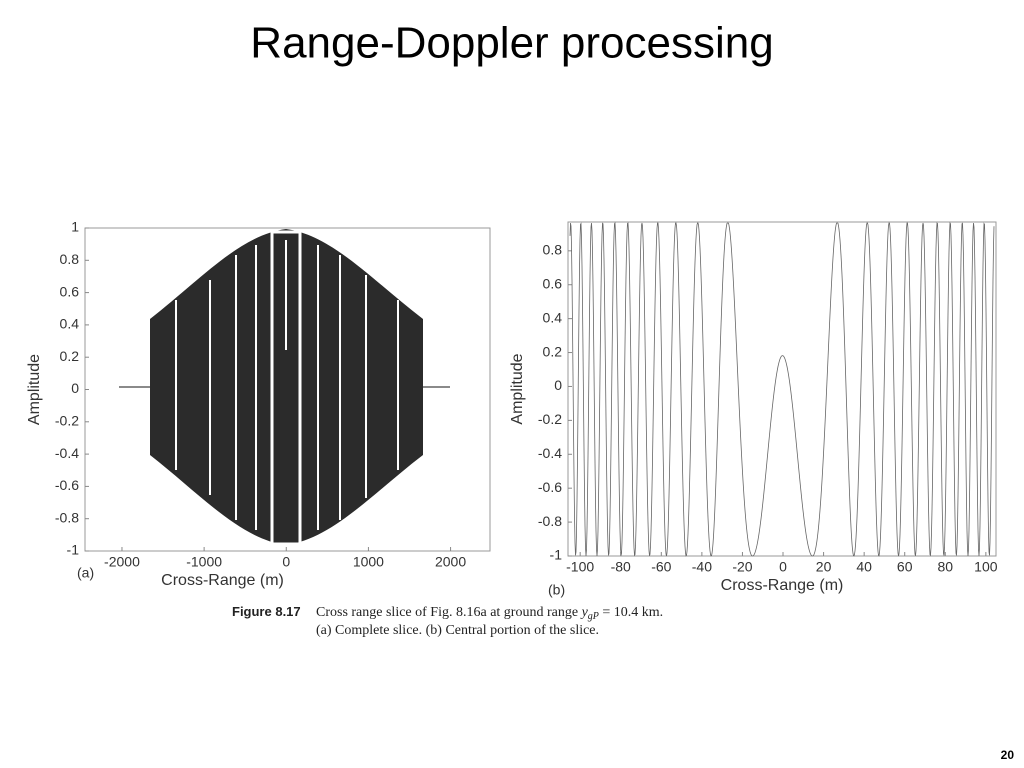  What do you see at coordinates (864, 567) in the screenshot?
I see `x-tick-label: 40` at bounding box center [864, 567].